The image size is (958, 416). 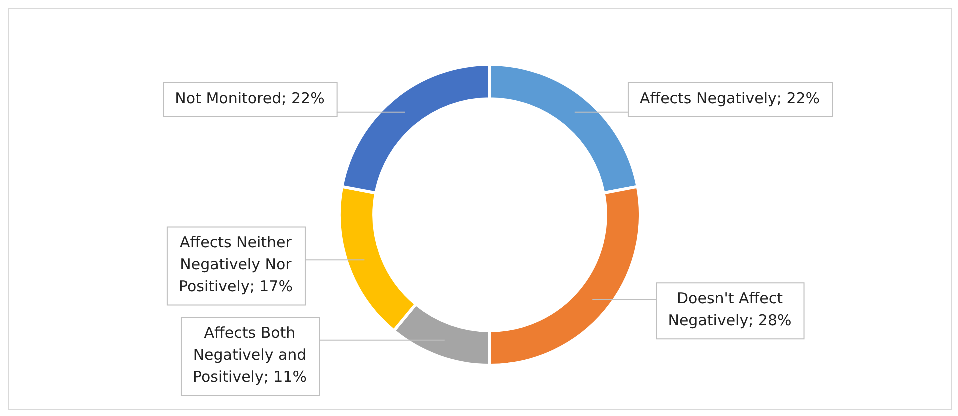 What do you see at coordinates (730, 310) in the screenshot?
I see `slice-label: Doesn't Affect Negatively; 28%` at bounding box center [730, 310].